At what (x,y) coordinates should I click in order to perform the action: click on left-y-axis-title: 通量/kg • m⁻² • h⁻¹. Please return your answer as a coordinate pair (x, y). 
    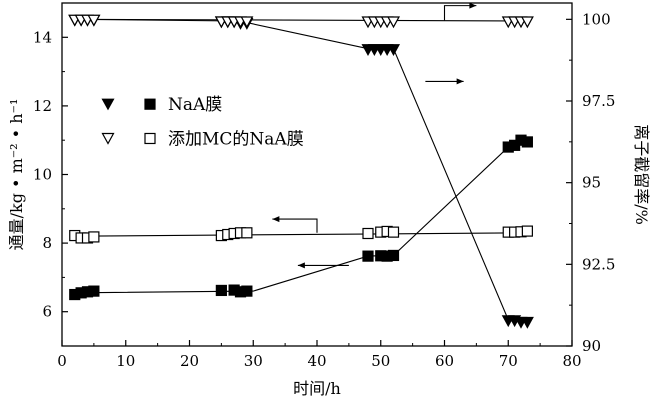
    Looking at the image, I should click on (16, 175).